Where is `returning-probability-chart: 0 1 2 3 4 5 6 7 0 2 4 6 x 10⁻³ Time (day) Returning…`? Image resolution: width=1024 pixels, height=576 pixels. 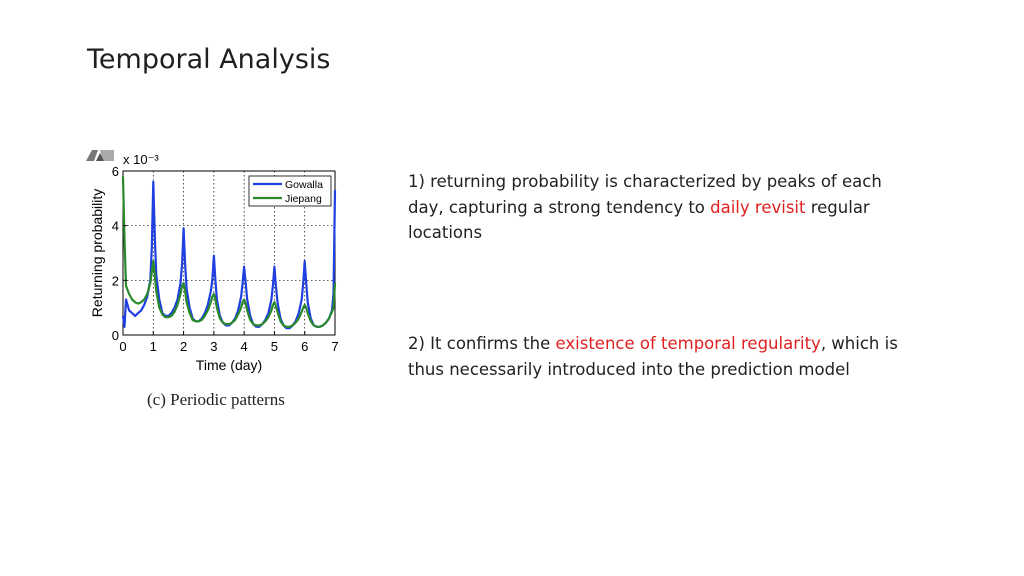 returning-probability-chart: 0 1 2 3 4 5 6 7 0 2 4 6 x 10⁻³ Time (day) Returning… is located at coordinates (214, 262).